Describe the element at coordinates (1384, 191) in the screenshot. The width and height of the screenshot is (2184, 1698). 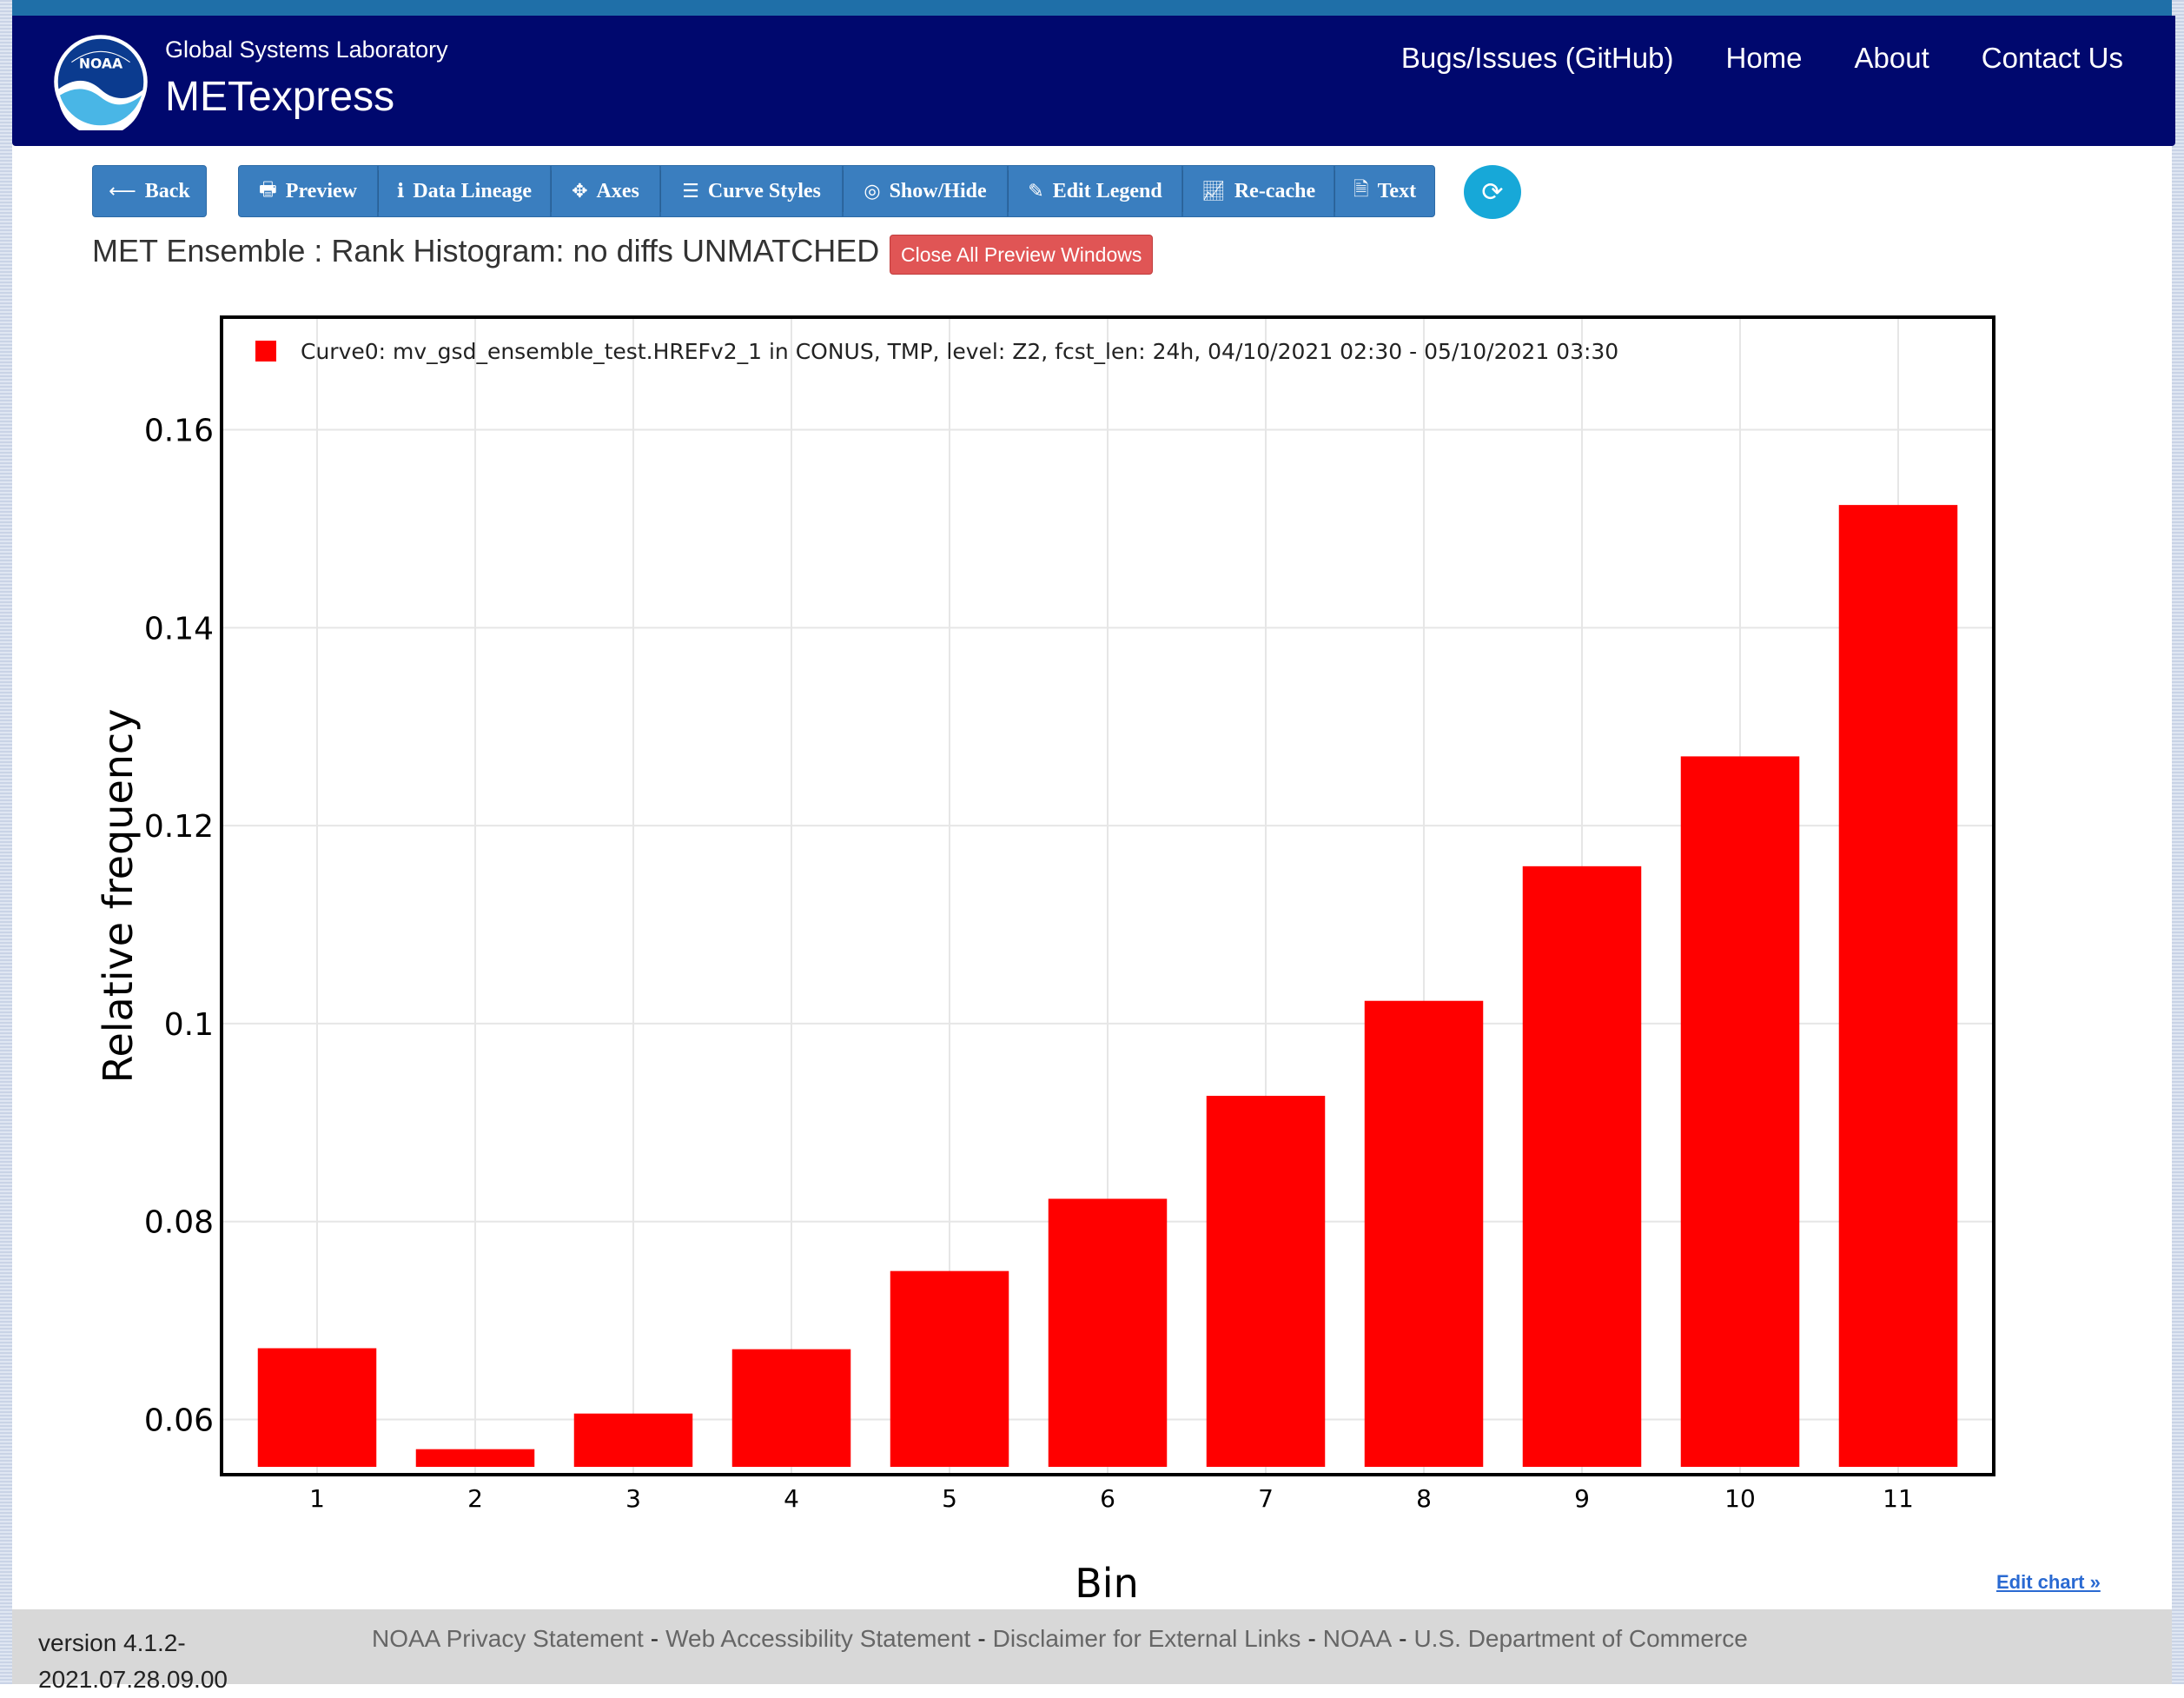
I see `text-button: 🗎 Text` at that location.